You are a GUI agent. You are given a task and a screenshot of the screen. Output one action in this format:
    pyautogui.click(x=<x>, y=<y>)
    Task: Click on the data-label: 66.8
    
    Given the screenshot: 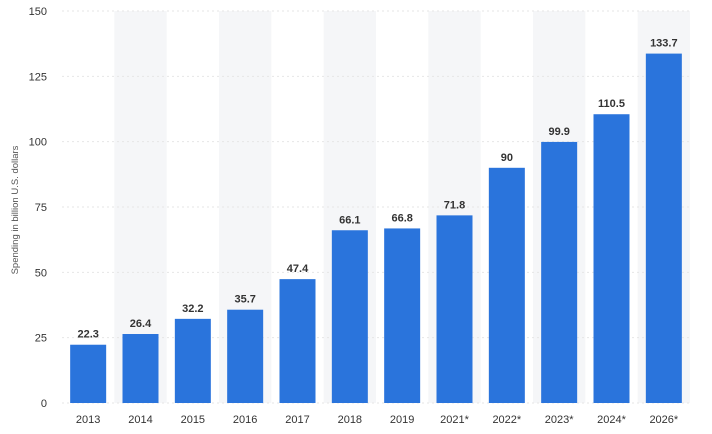 What is the action you would take?
    pyautogui.click(x=401, y=218)
    